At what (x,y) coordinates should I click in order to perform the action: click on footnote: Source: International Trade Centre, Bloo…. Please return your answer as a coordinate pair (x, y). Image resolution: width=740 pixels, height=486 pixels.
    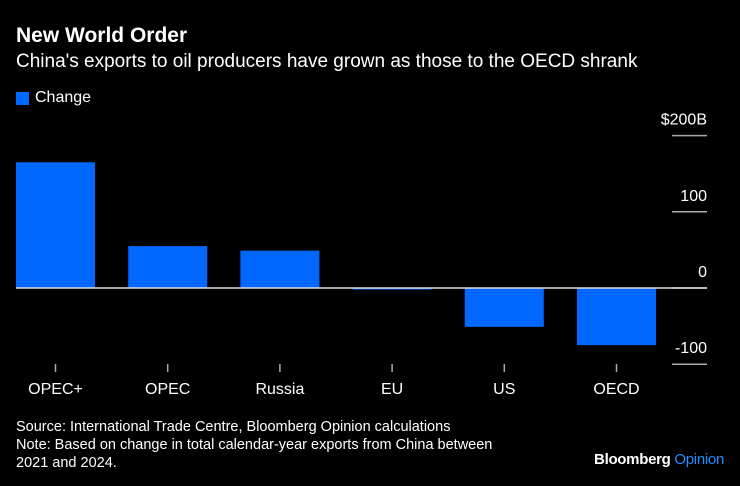
    Looking at the image, I should click on (254, 445).